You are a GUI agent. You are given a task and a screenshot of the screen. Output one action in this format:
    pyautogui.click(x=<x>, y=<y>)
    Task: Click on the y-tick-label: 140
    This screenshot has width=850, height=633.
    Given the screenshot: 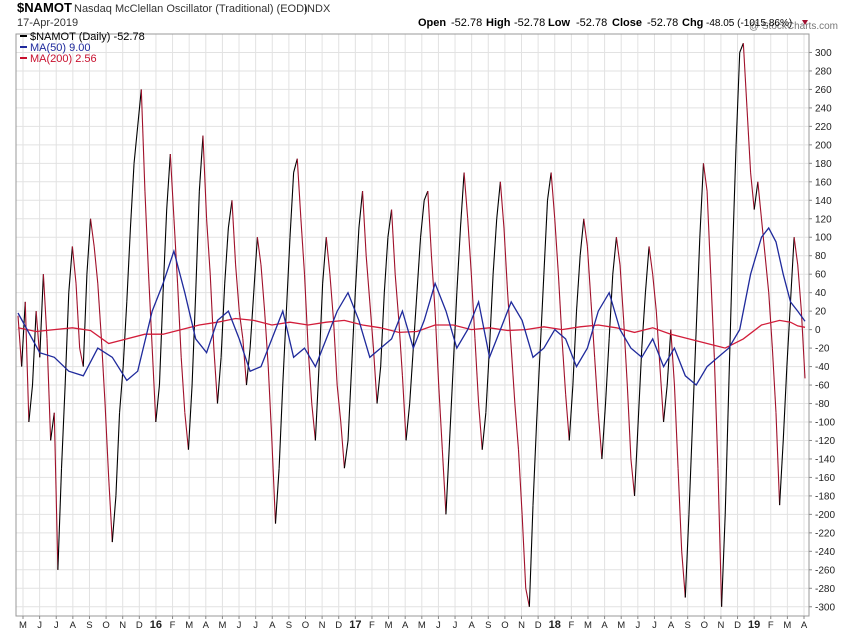 What is the action you would take?
    pyautogui.click(x=823, y=201)
    